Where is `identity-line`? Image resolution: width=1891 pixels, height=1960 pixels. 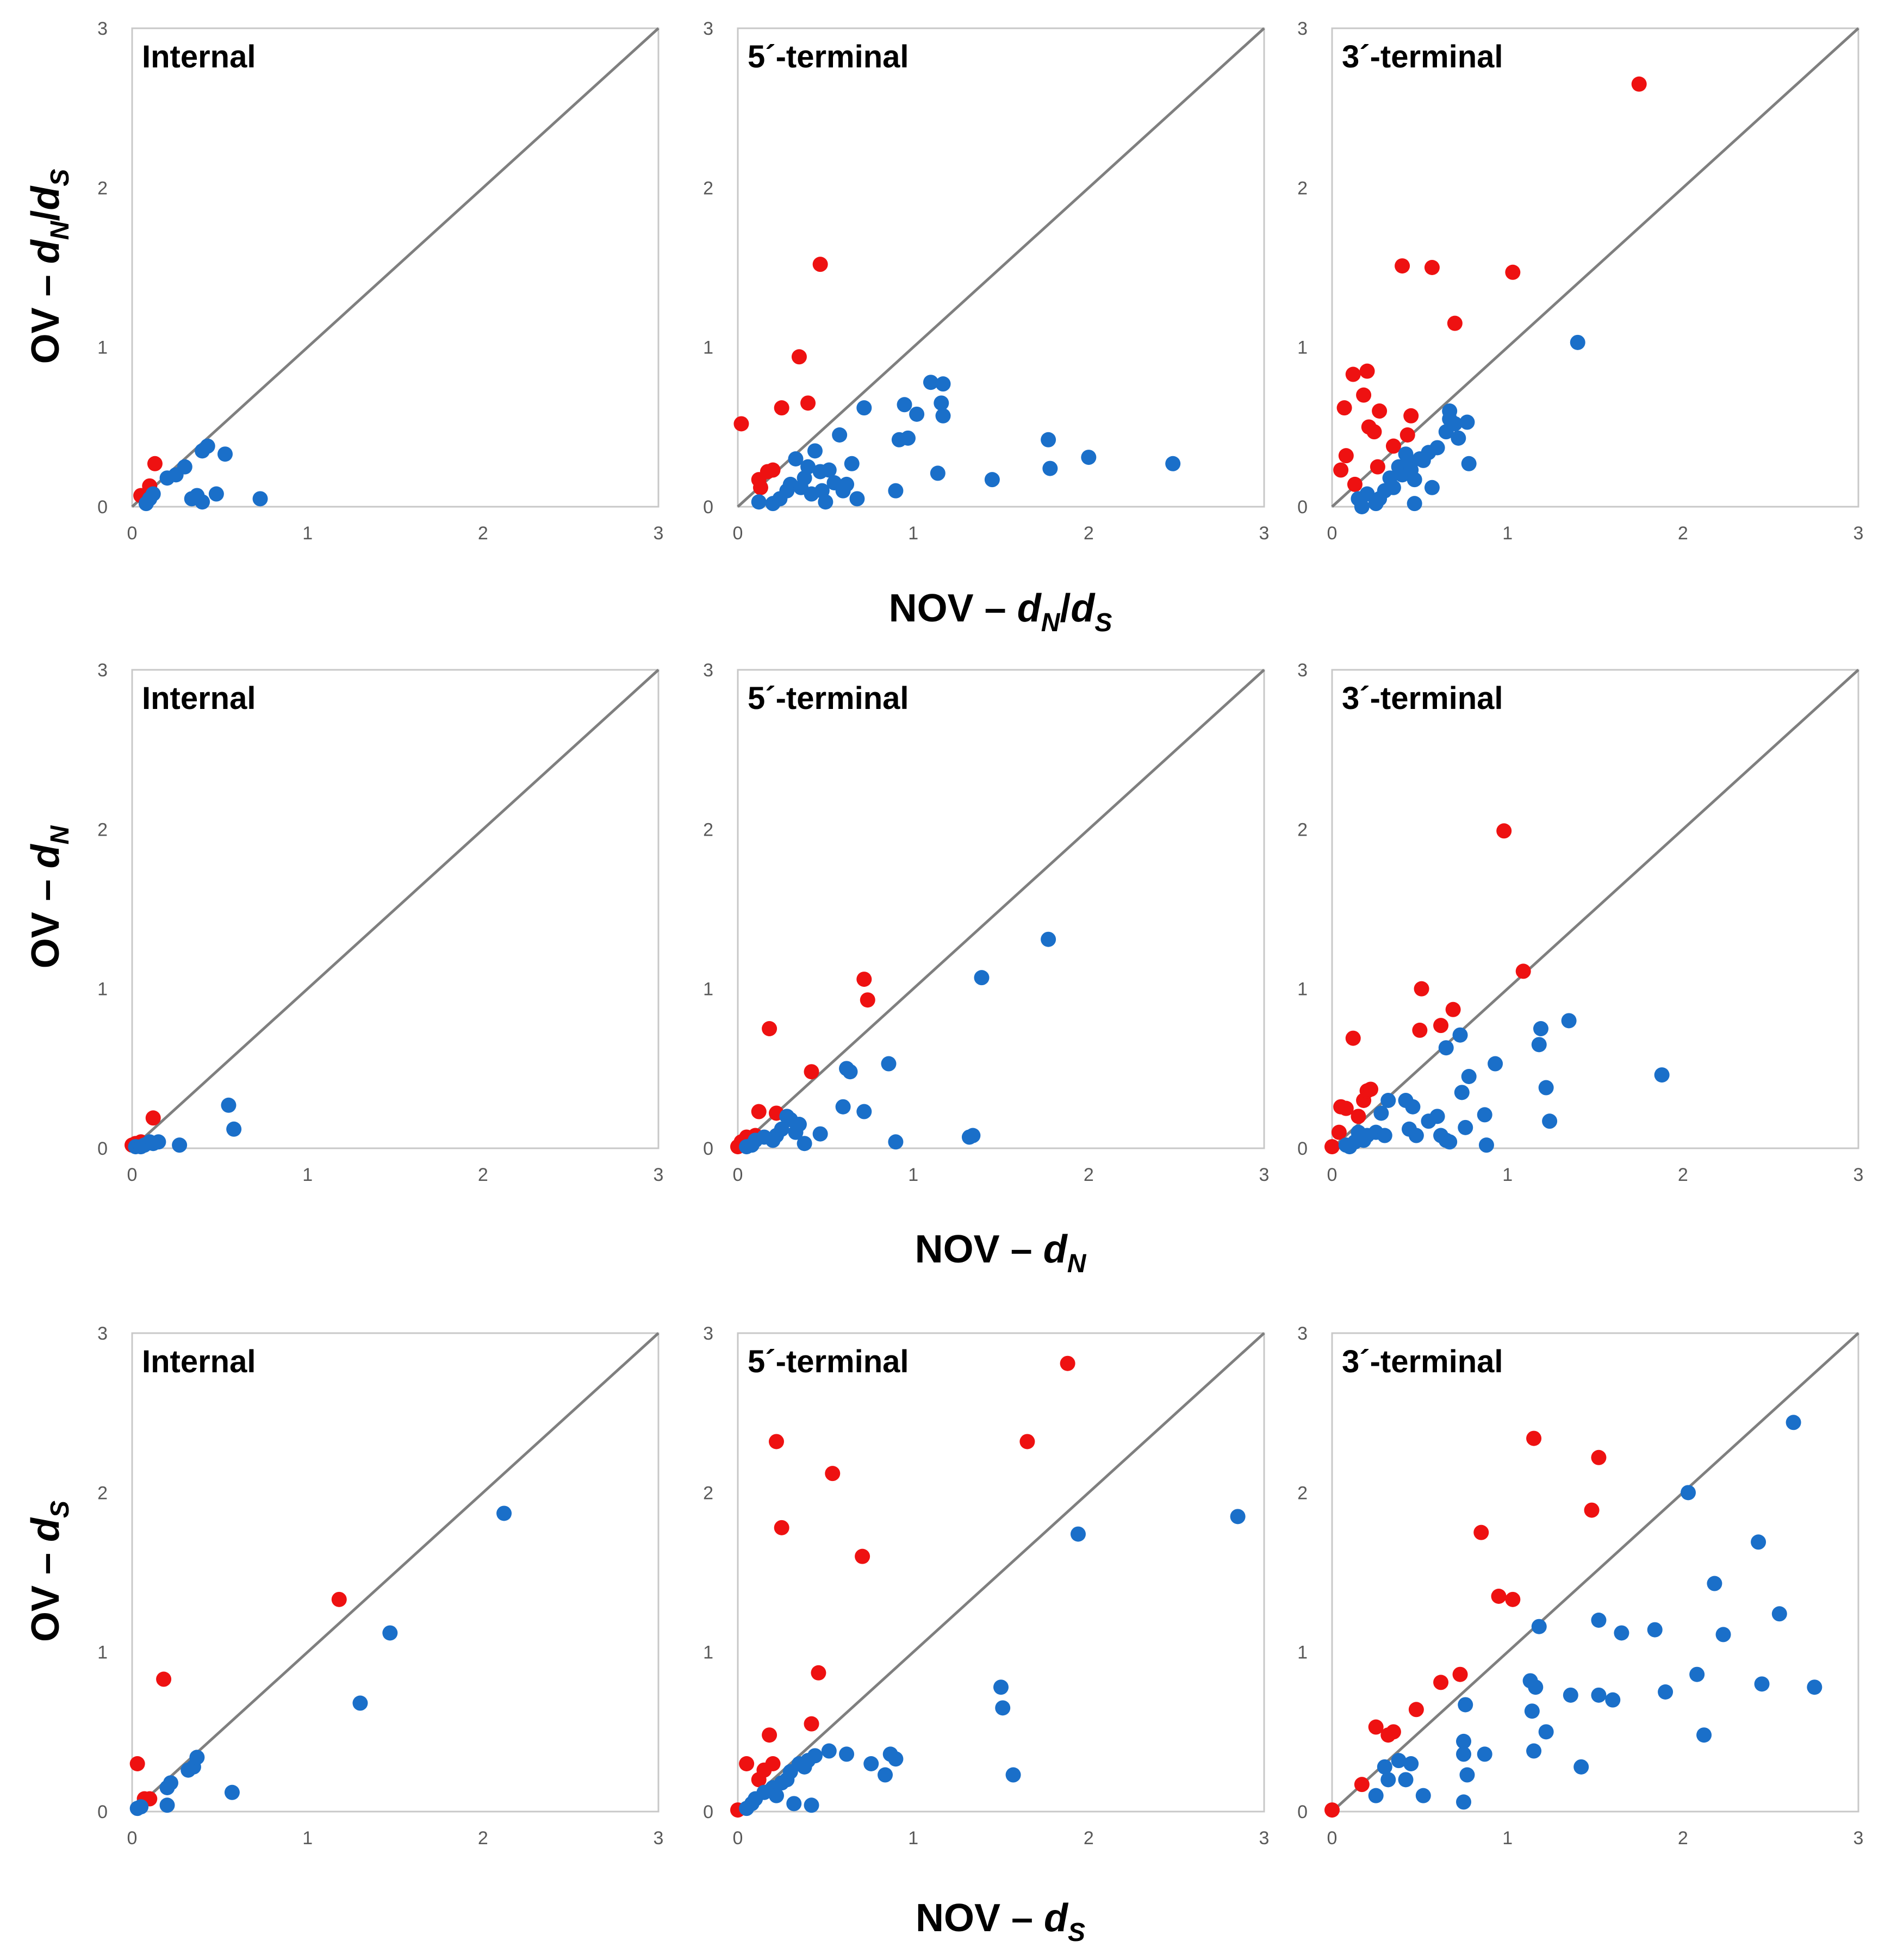 identity-line is located at coordinates (1595, 267).